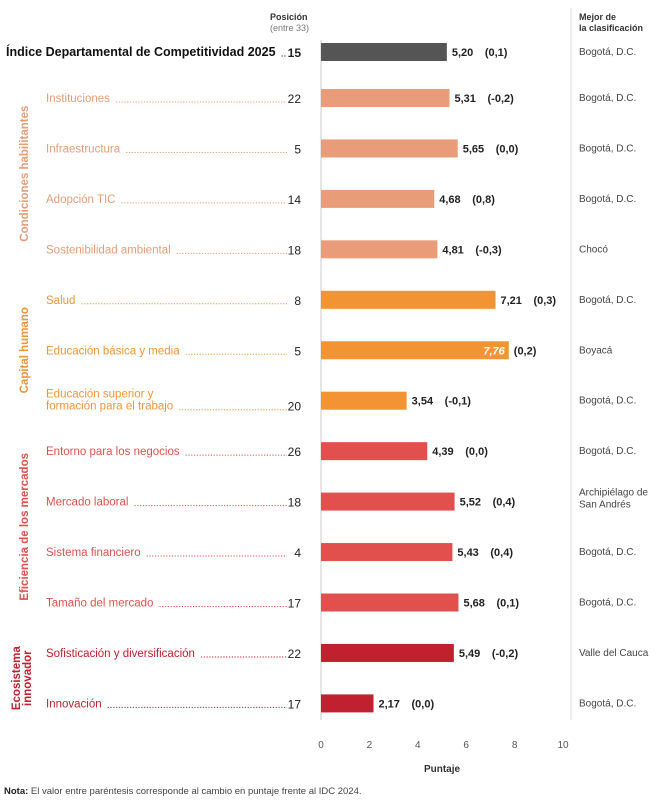 Image resolution: width=662 pixels, height=805 pixels. Describe the element at coordinates (297, 301) in the screenshot. I see `position-value-4: 8` at that location.